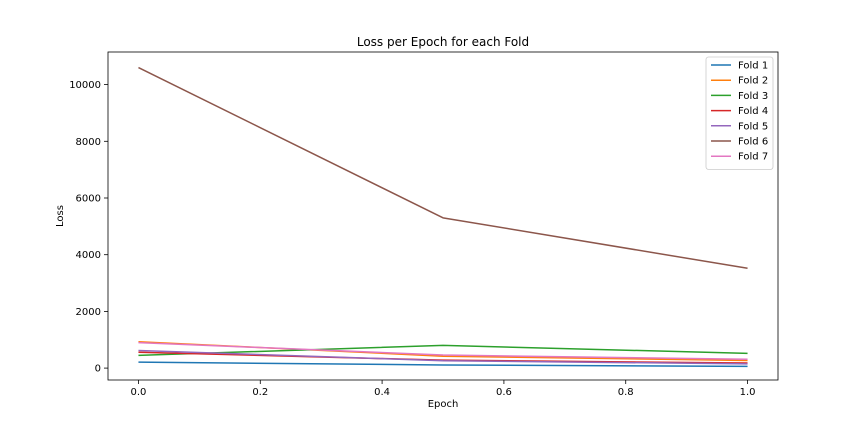  What do you see at coordinates (753, 142) in the screenshot?
I see `legend-entry-fold-6: Fold 6` at bounding box center [753, 142].